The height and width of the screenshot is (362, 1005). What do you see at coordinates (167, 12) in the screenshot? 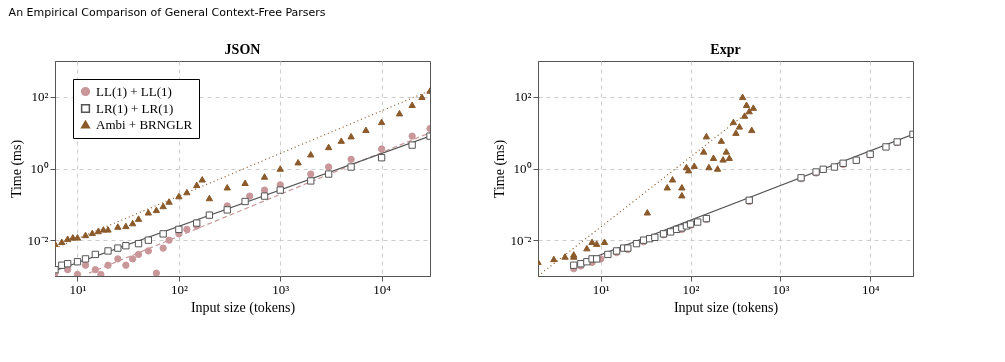
I see `text: An Empirical Comparison of General Context-Free Parsers` at bounding box center [167, 12].